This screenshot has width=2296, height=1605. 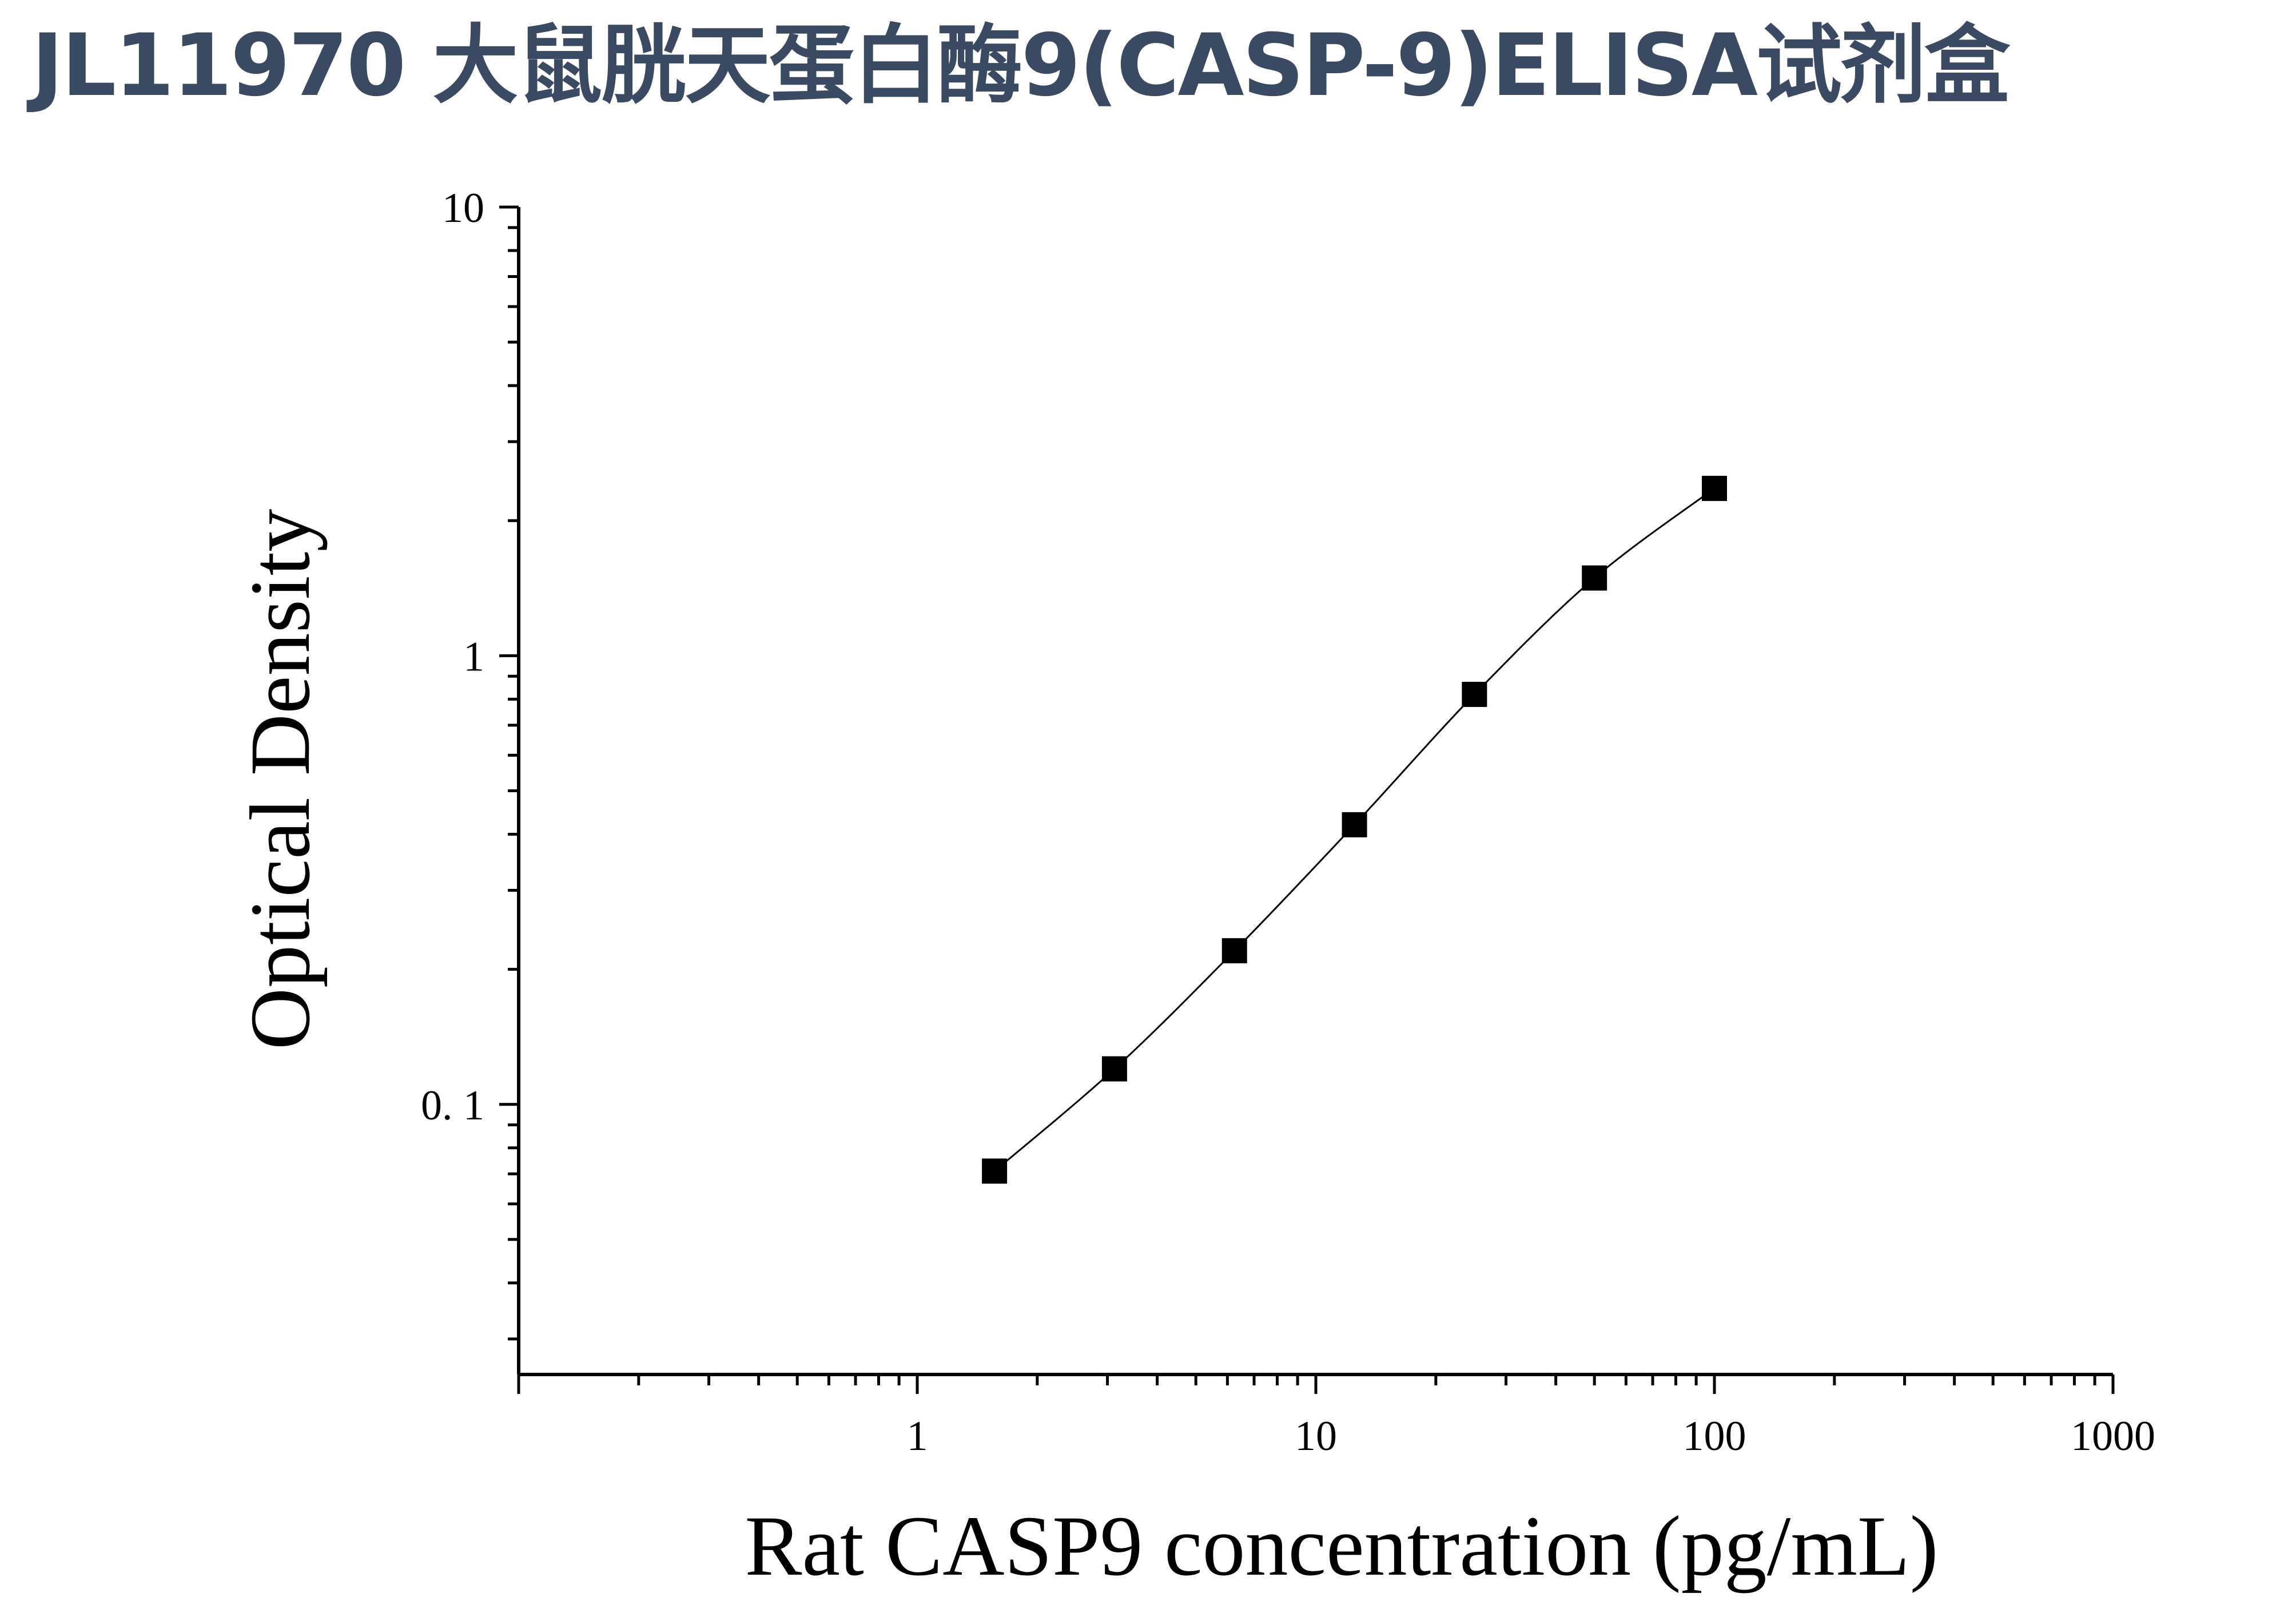 What do you see at coordinates (1714, 1436) in the screenshot?
I see `x-tick-label: 100` at bounding box center [1714, 1436].